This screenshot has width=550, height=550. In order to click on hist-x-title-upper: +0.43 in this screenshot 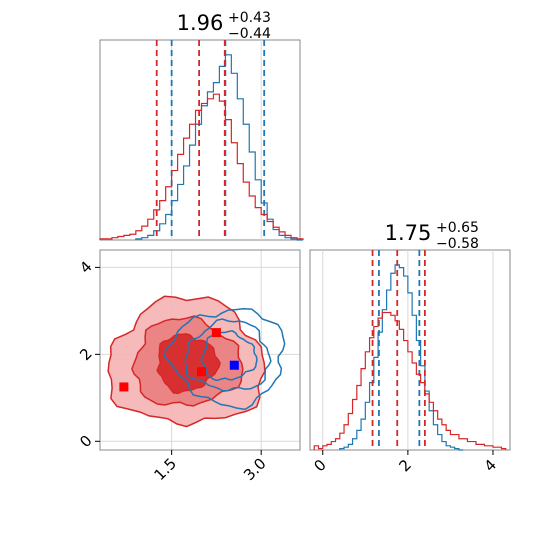, I will do `click(249, 18)`.